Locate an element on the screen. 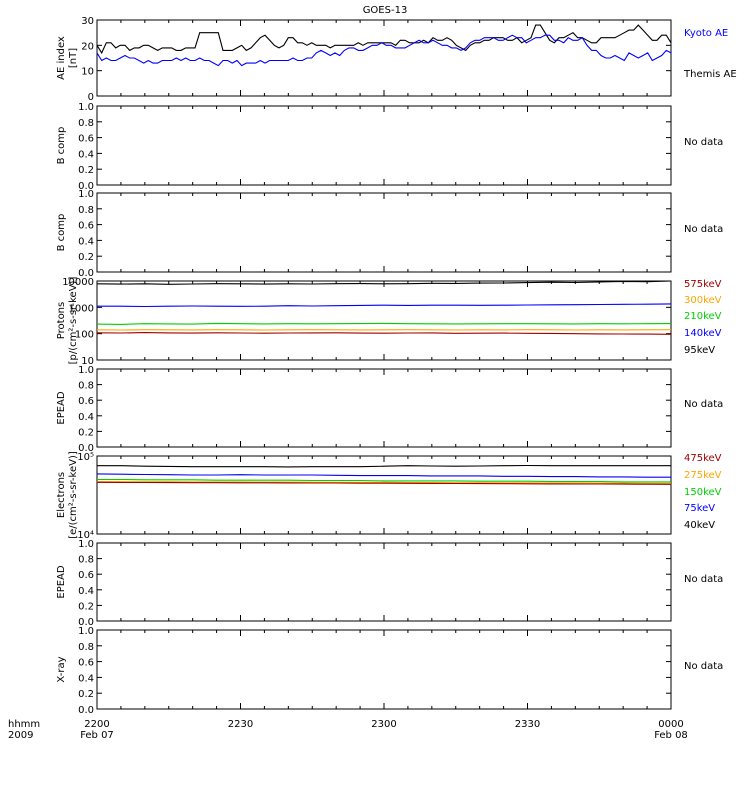  series-line-275kev is located at coordinates (384, 482).